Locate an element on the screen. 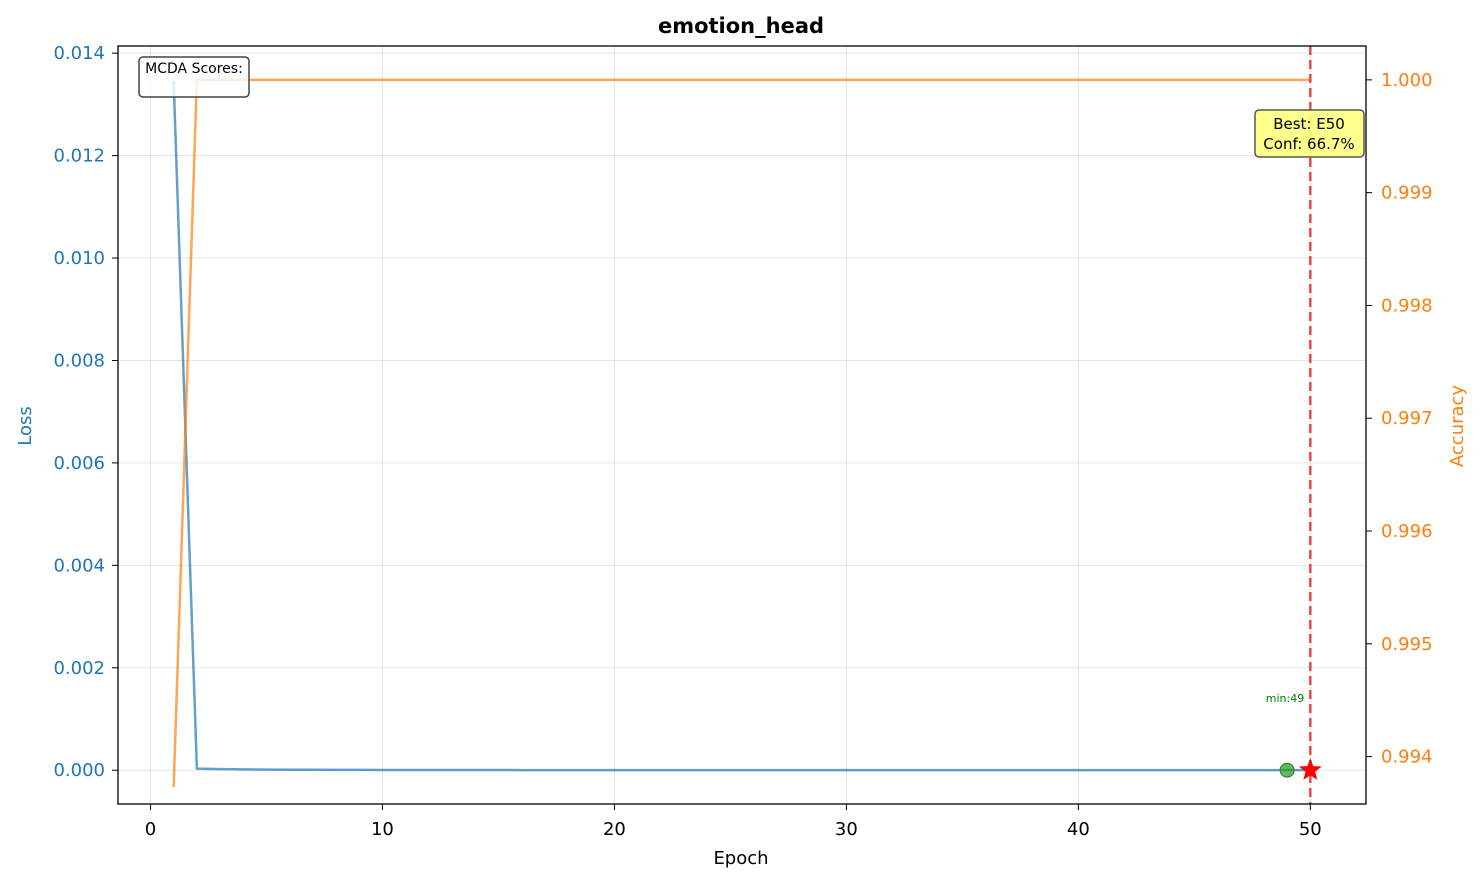 The image size is (1483, 887). best-epoch-label: Best: E50 is located at coordinates (1309, 124).